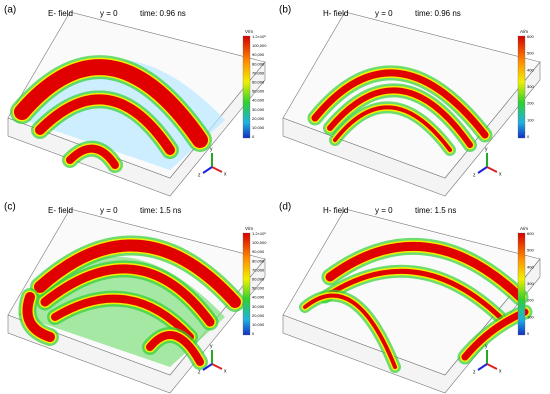  Describe the element at coordinates (285, 10) in the screenshot. I see `panel-label: (b)` at that location.